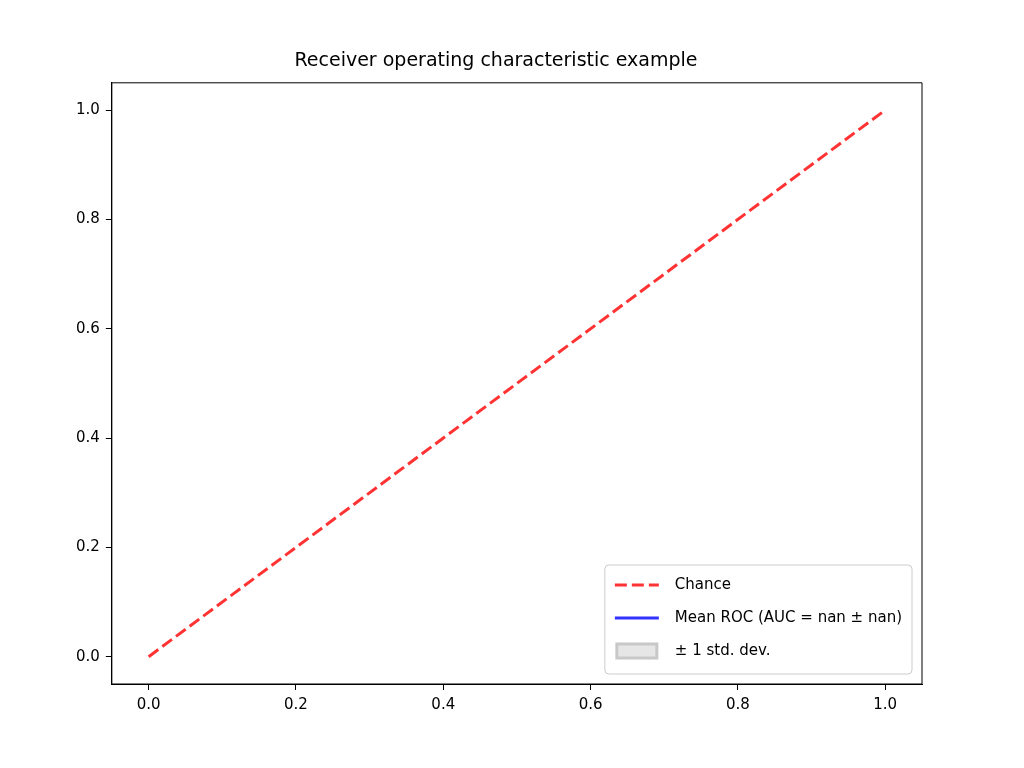 Image resolution: width=1024 pixels, height=768 pixels. I want to click on legend-label: Mean ROC (AUC = nan ± nan), so click(788, 616).